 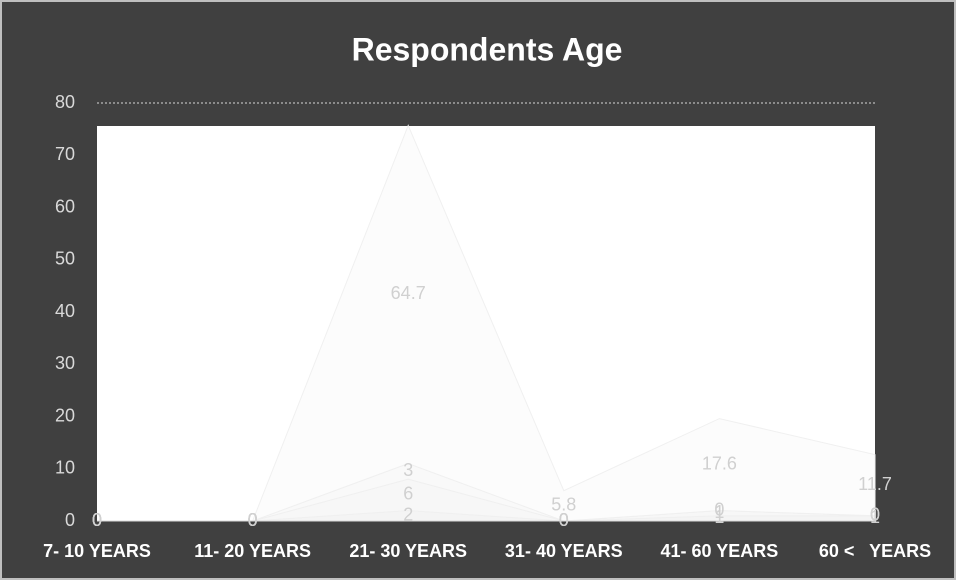 What do you see at coordinates (70, 520) in the screenshot?
I see `y-tick-label: 0` at bounding box center [70, 520].